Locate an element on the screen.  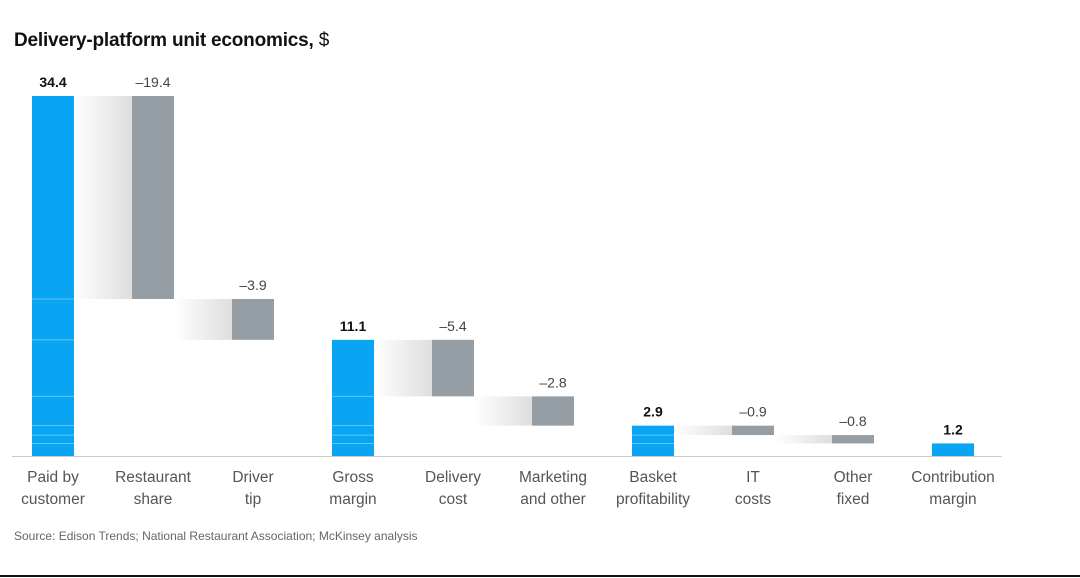
category-label-4: Delivery cost is located at coordinates (453, 488).